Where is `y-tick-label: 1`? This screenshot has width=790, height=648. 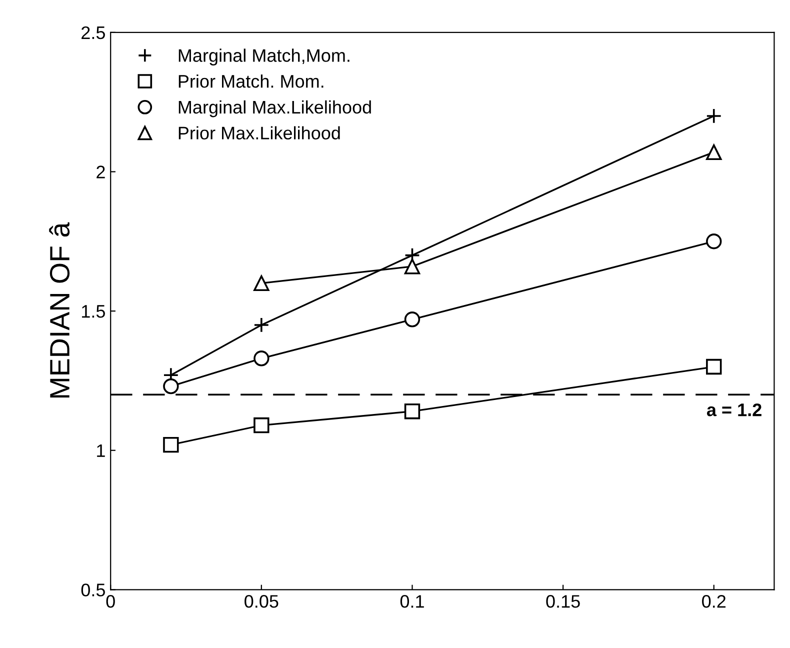 y-tick-label: 1 is located at coordinates (101, 450).